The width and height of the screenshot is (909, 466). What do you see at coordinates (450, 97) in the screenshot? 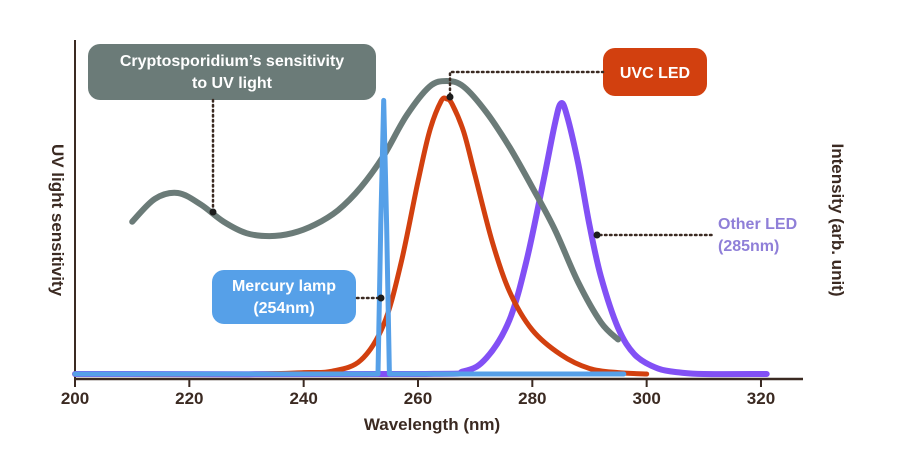
I see `uvc-led-leader-dot` at bounding box center [450, 97].